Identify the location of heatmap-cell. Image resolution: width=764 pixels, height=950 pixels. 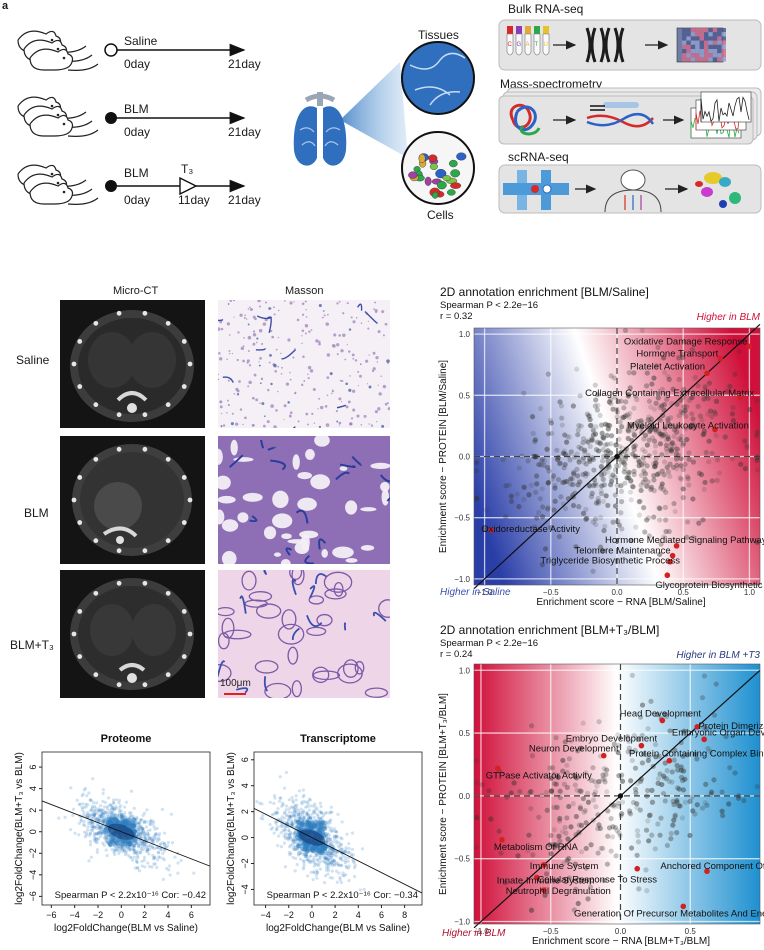
(693, 42).